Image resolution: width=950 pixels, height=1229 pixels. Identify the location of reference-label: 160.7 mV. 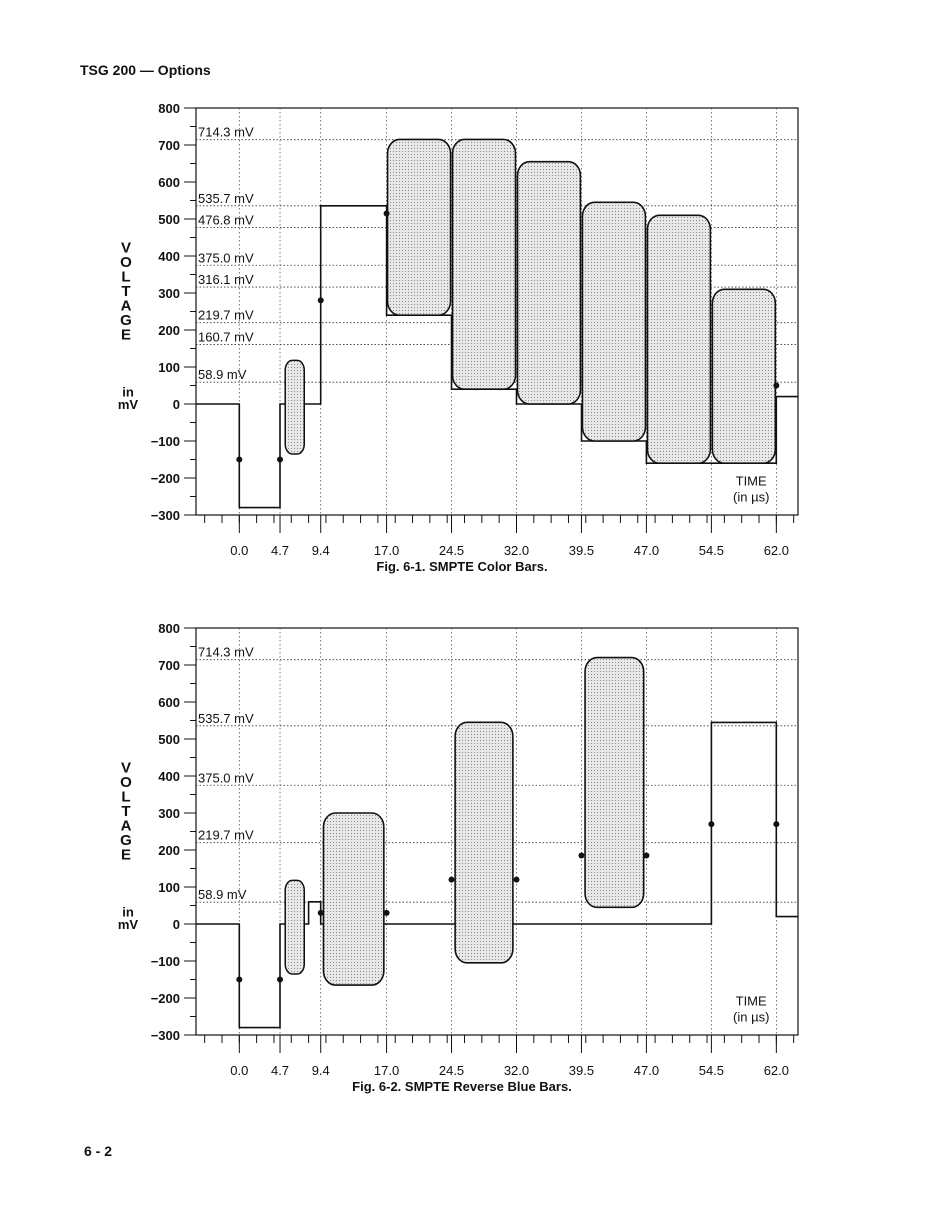
(226, 337).